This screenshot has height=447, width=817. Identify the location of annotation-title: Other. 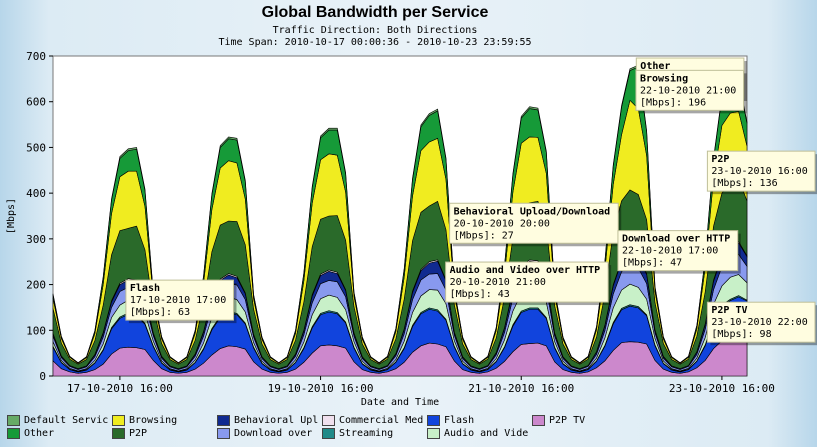
(655, 66).